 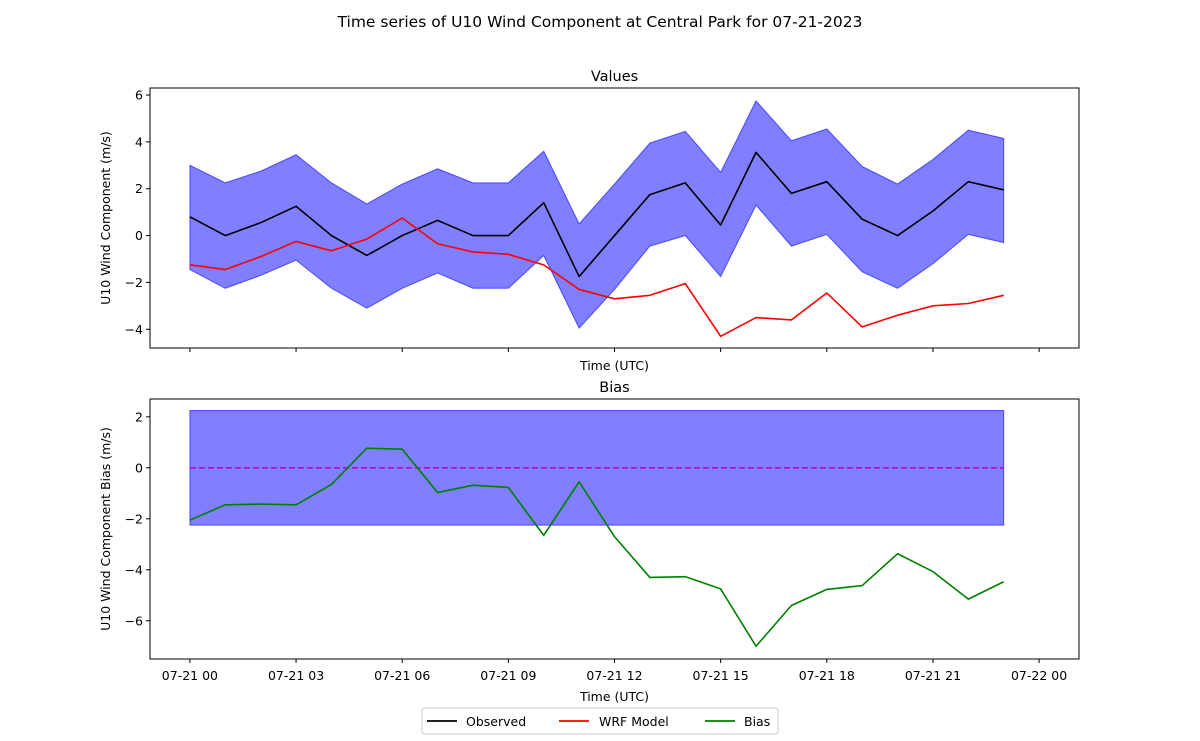 What do you see at coordinates (496, 721) in the screenshot?
I see `legend-label-observed: Observed` at bounding box center [496, 721].